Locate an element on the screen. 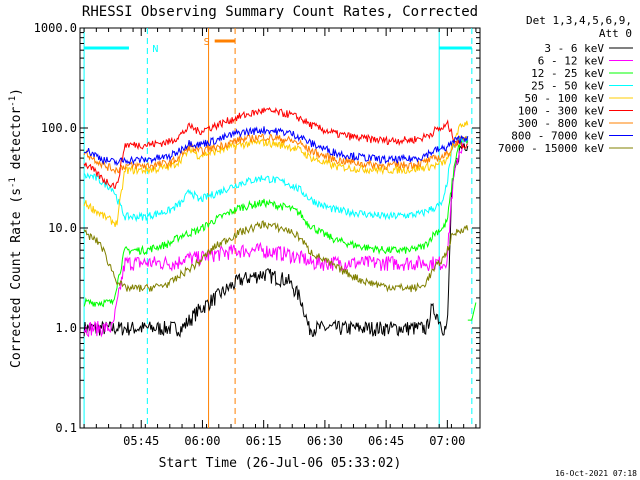 The image size is (640, 480). legend-label: 12 - 25 keV is located at coordinates (567, 73).